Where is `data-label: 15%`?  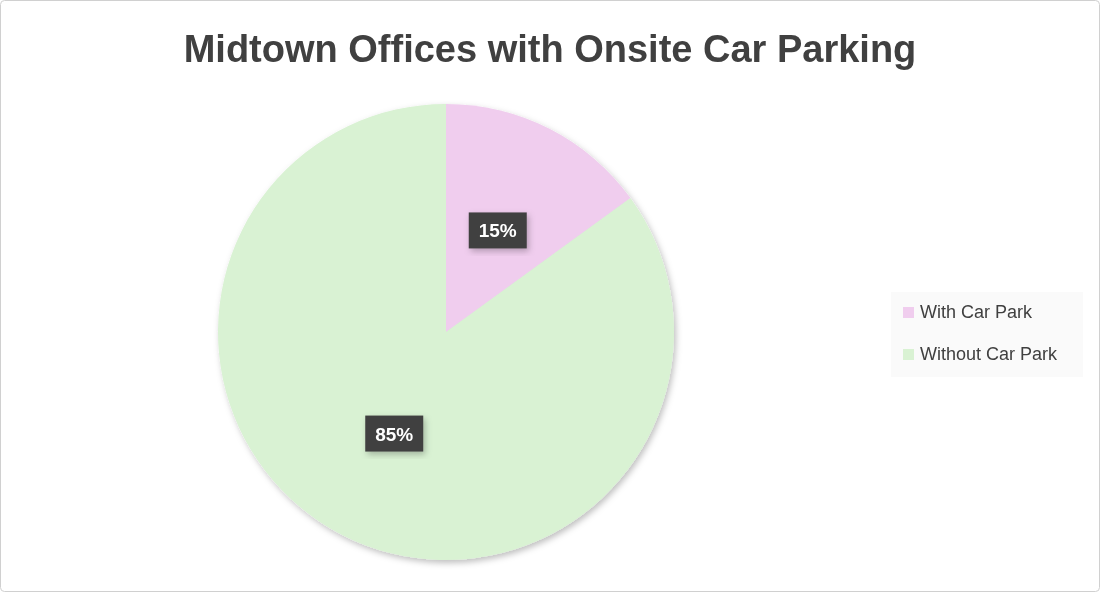
data-label: 15% is located at coordinates (497, 231).